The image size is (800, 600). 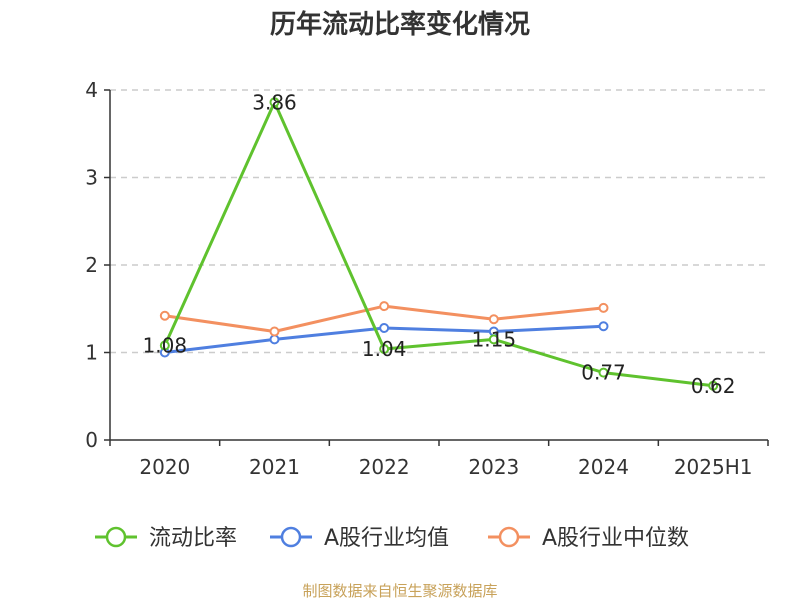 What do you see at coordinates (91, 353) in the screenshot?
I see `y-tick-label: 1` at bounding box center [91, 353].